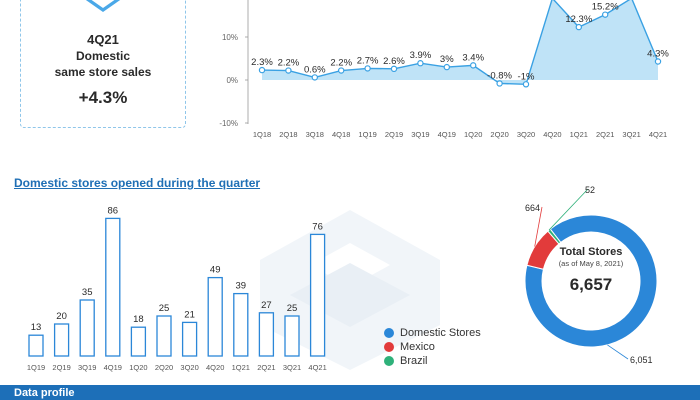 Image resolution: width=700 pixels, height=400 pixels. Describe the element at coordinates (526, 76) in the screenshot. I see `data-label: -1%` at that location.